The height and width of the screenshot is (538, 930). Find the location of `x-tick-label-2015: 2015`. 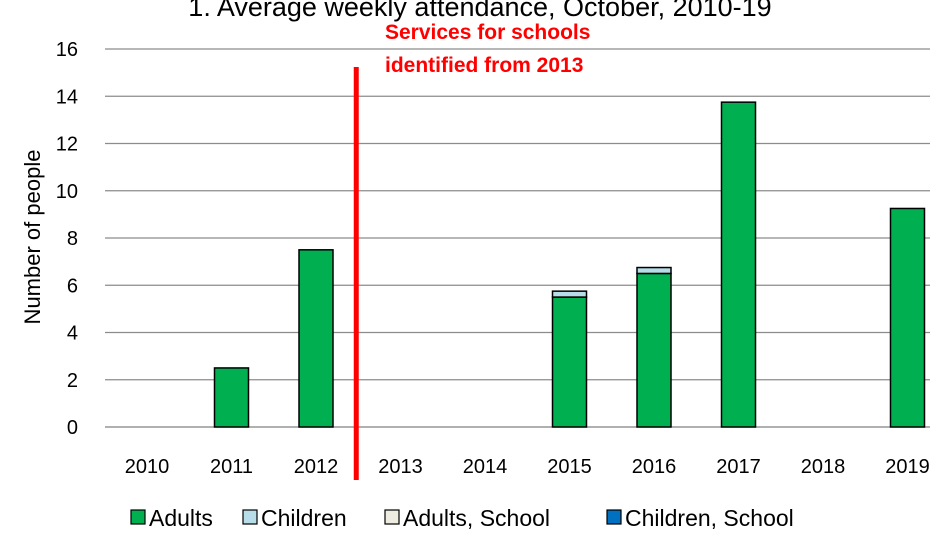

x-tick-label-2015: 2015 is located at coordinates (569, 467).